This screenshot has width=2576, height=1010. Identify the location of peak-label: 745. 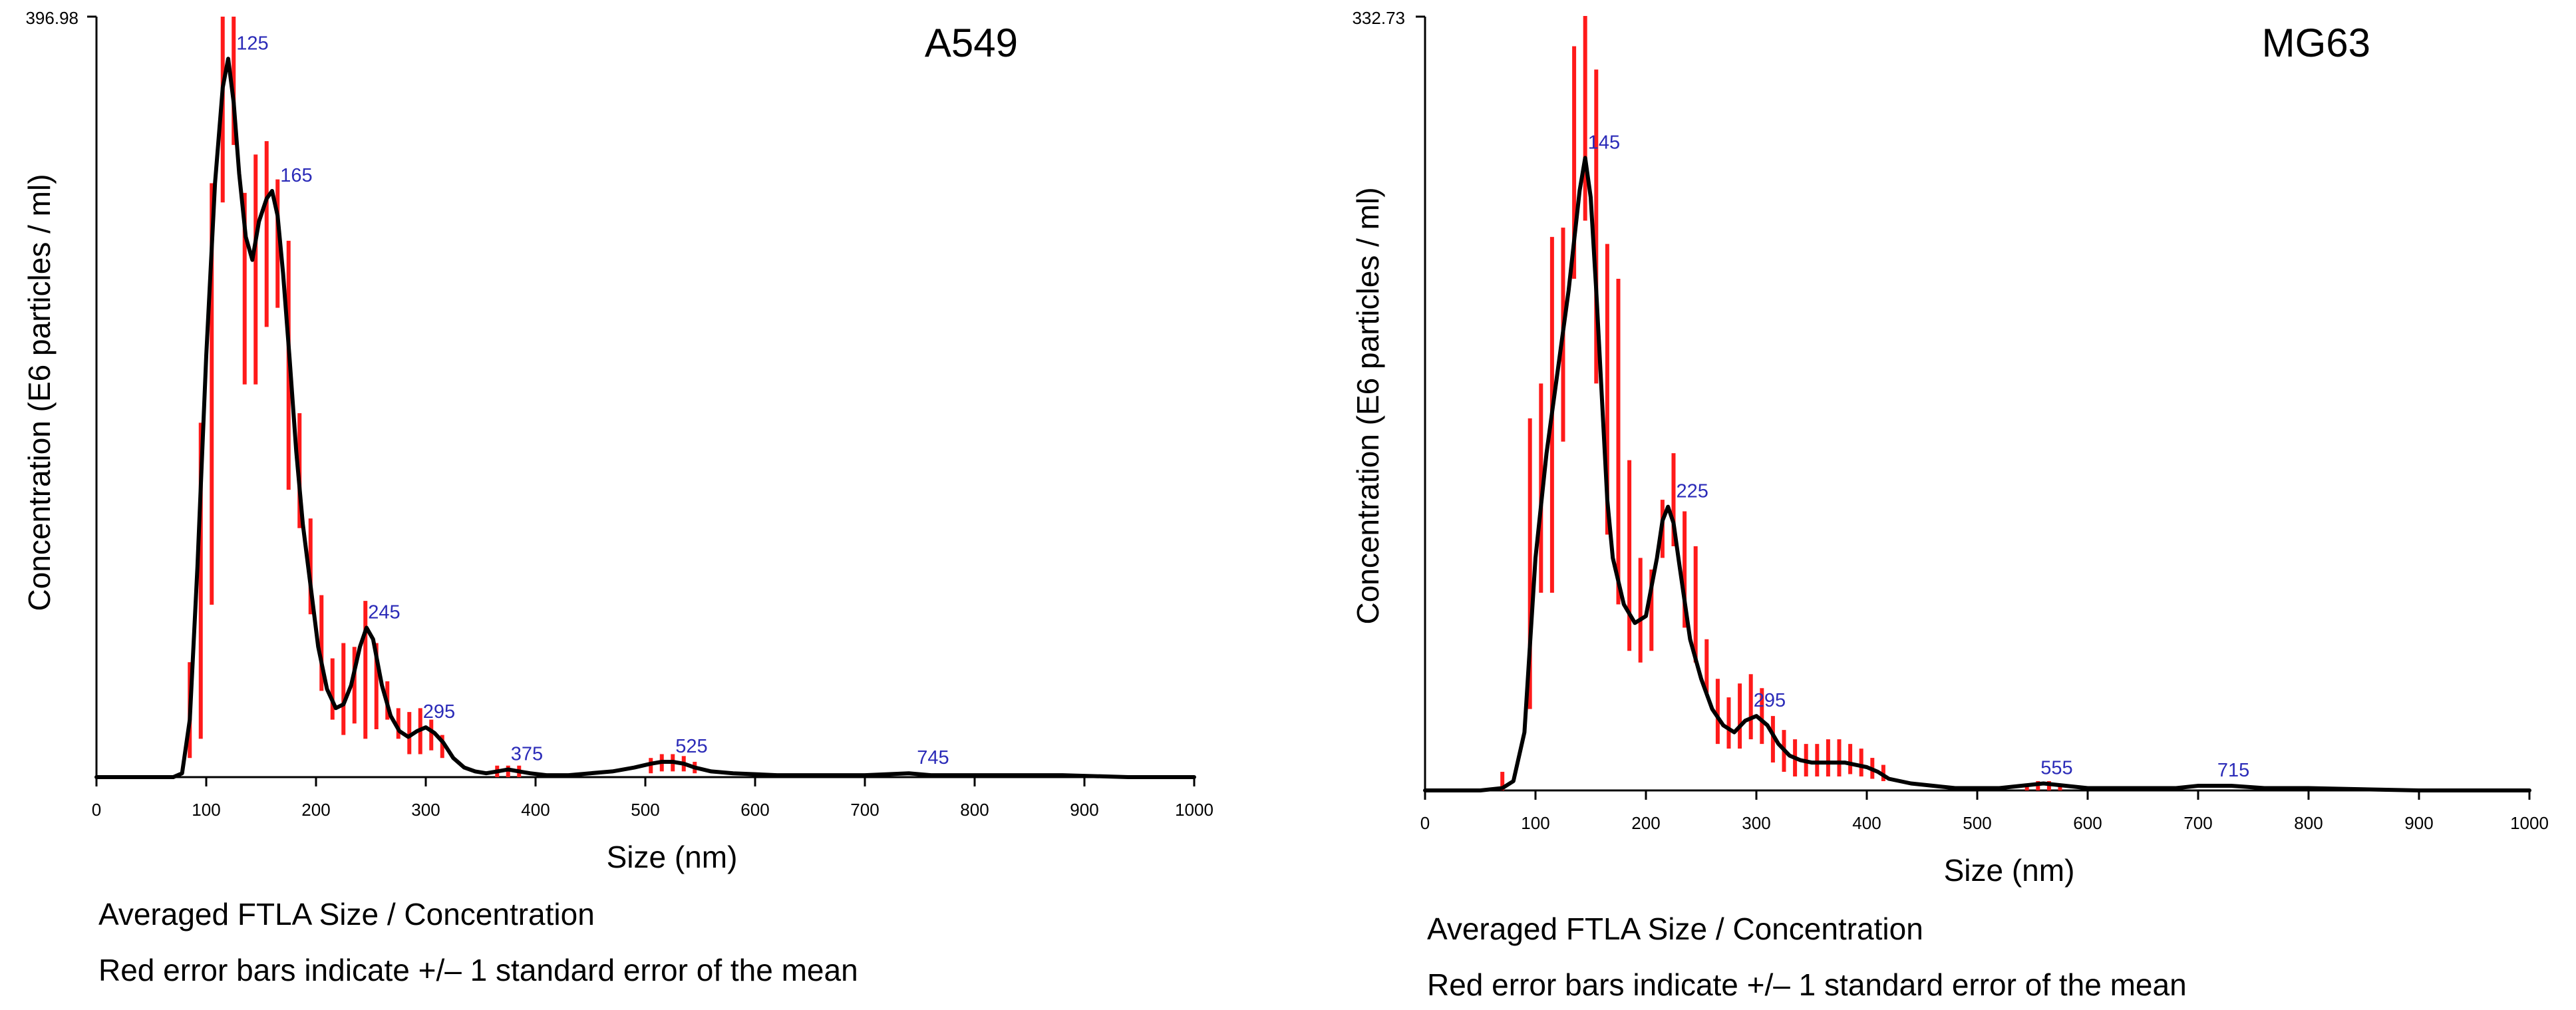
(933, 757).